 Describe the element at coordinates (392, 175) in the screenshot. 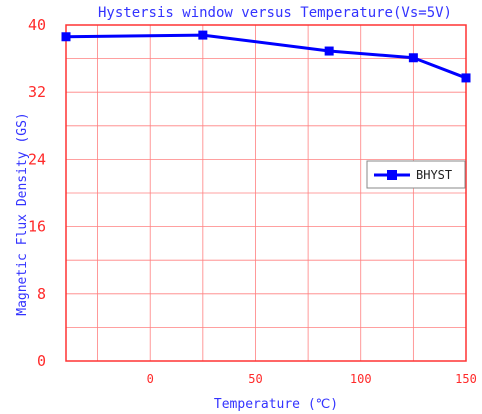

I see `legend-marker` at that location.